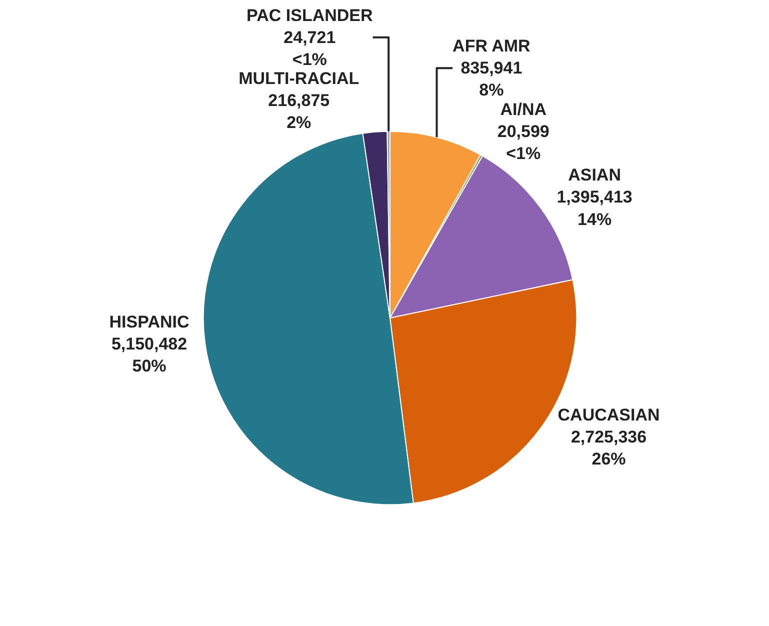 The width and height of the screenshot is (769, 626). What do you see at coordinates (594, 175) in the screenshot?
I see `slice-label: ASIAN` at bounding box center [594, 175].